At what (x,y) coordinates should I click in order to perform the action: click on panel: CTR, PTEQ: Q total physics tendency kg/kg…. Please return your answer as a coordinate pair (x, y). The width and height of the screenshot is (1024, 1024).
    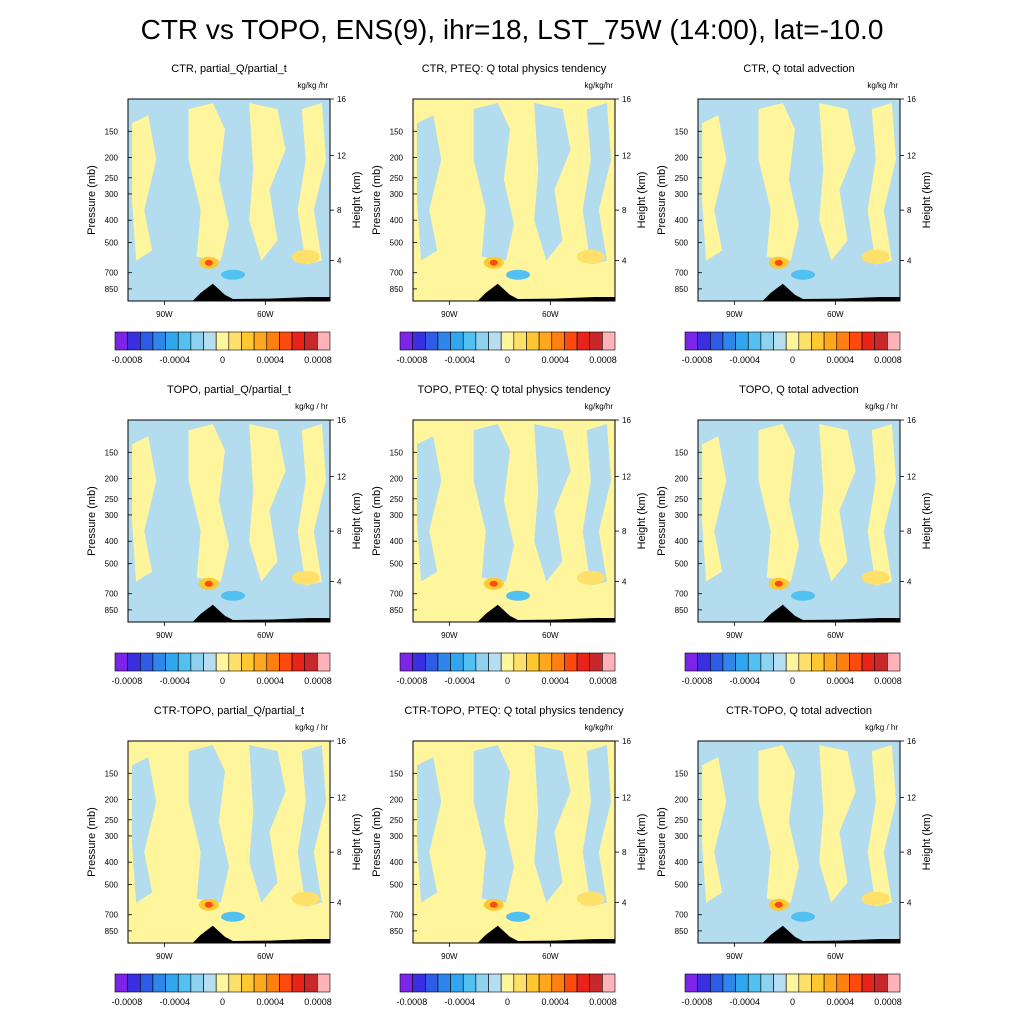
    Looking at the image, I should click on (509, 214).